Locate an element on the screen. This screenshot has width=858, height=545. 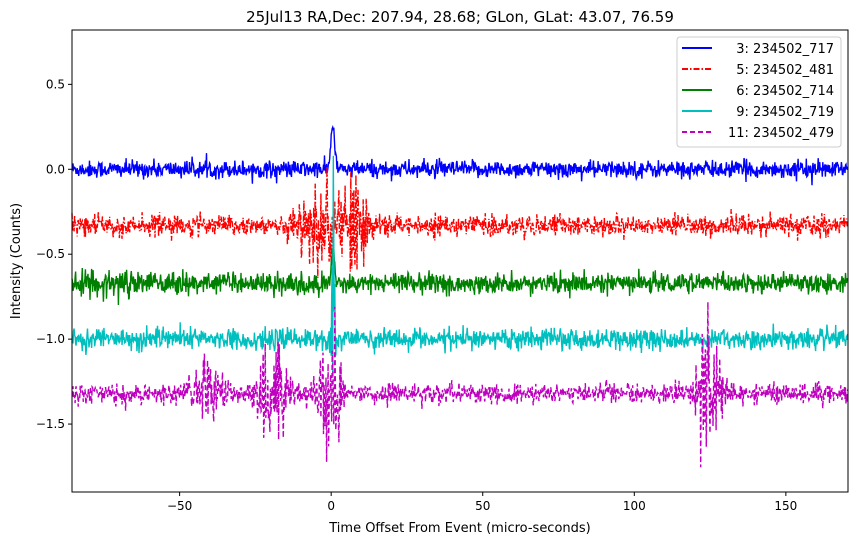
x-tick-label: 150 is located at coordinates (785, 506).